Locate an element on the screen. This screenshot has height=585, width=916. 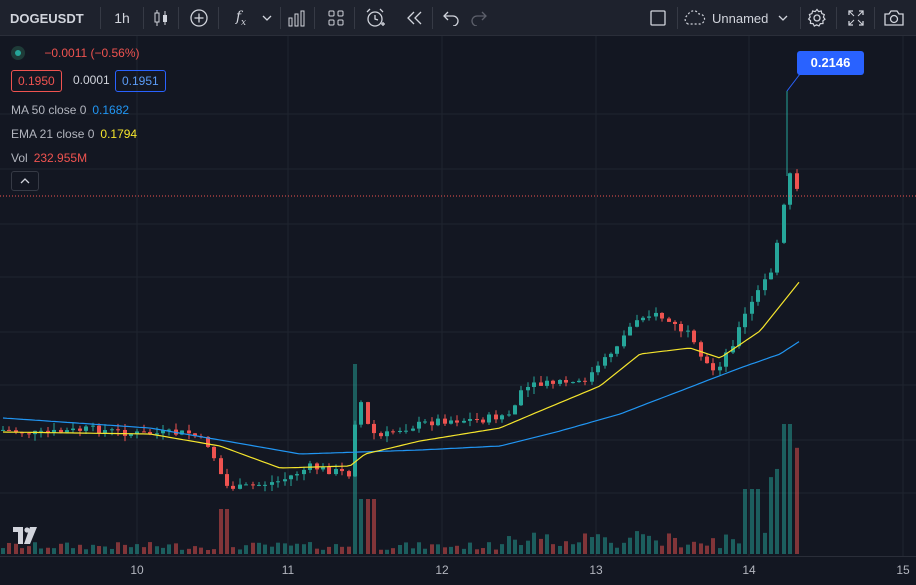
undo-button is located at coordinates (451, 18).